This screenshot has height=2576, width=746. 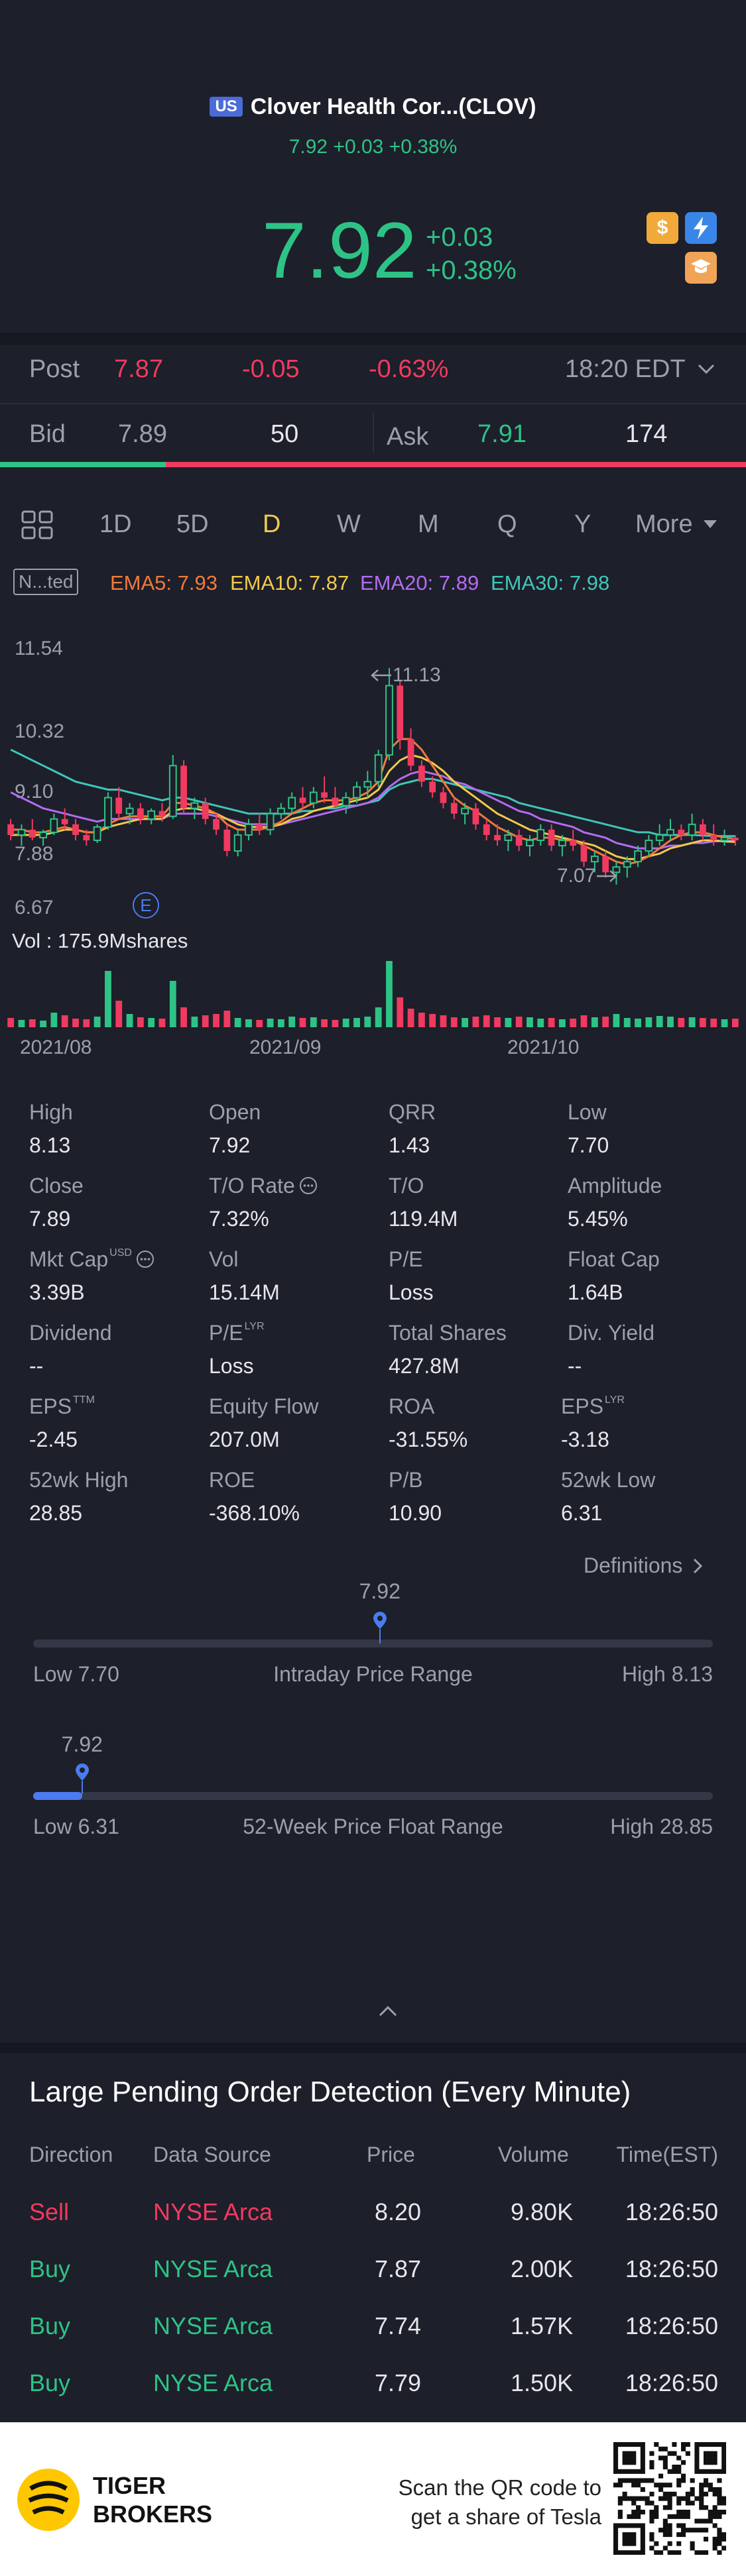 I want to click on stat-label: QRR, so click(x=412, y=1113).